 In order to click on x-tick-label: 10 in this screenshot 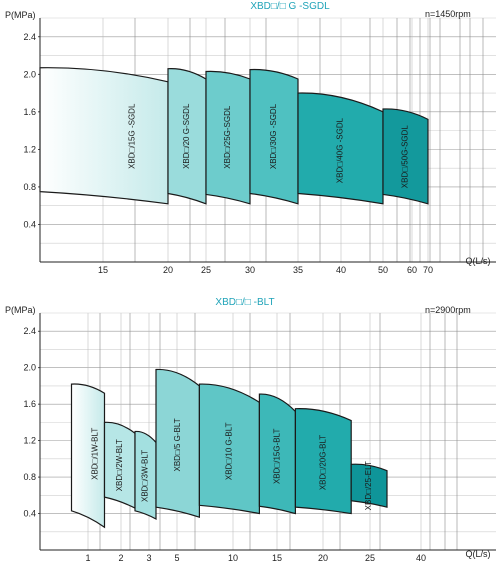, I will do `click(233, 558)`.